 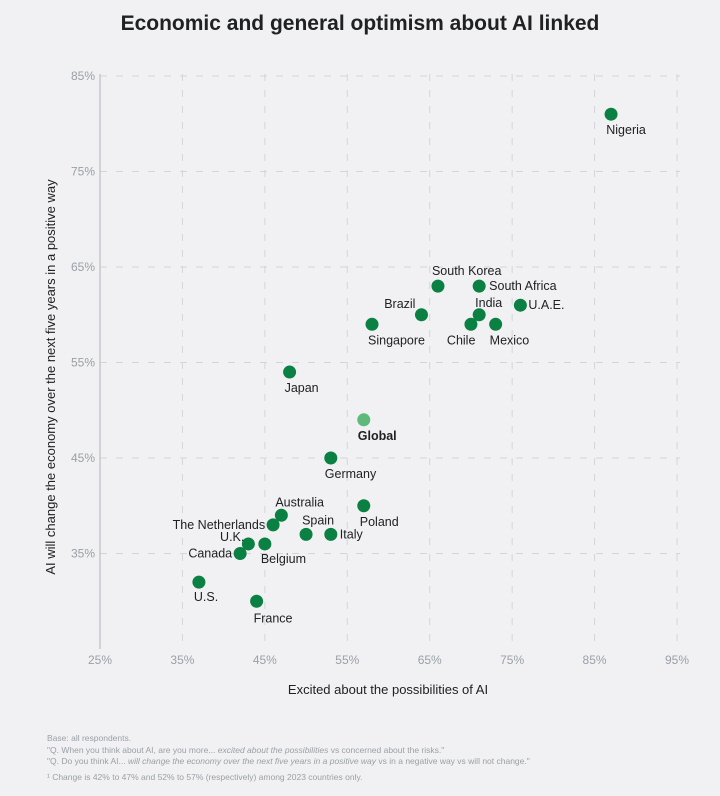 What do you see at coordinates (273, 749) in the screenshot?
I see `q1-italic: excited about the possibilities` at bounding box center [273, 749].